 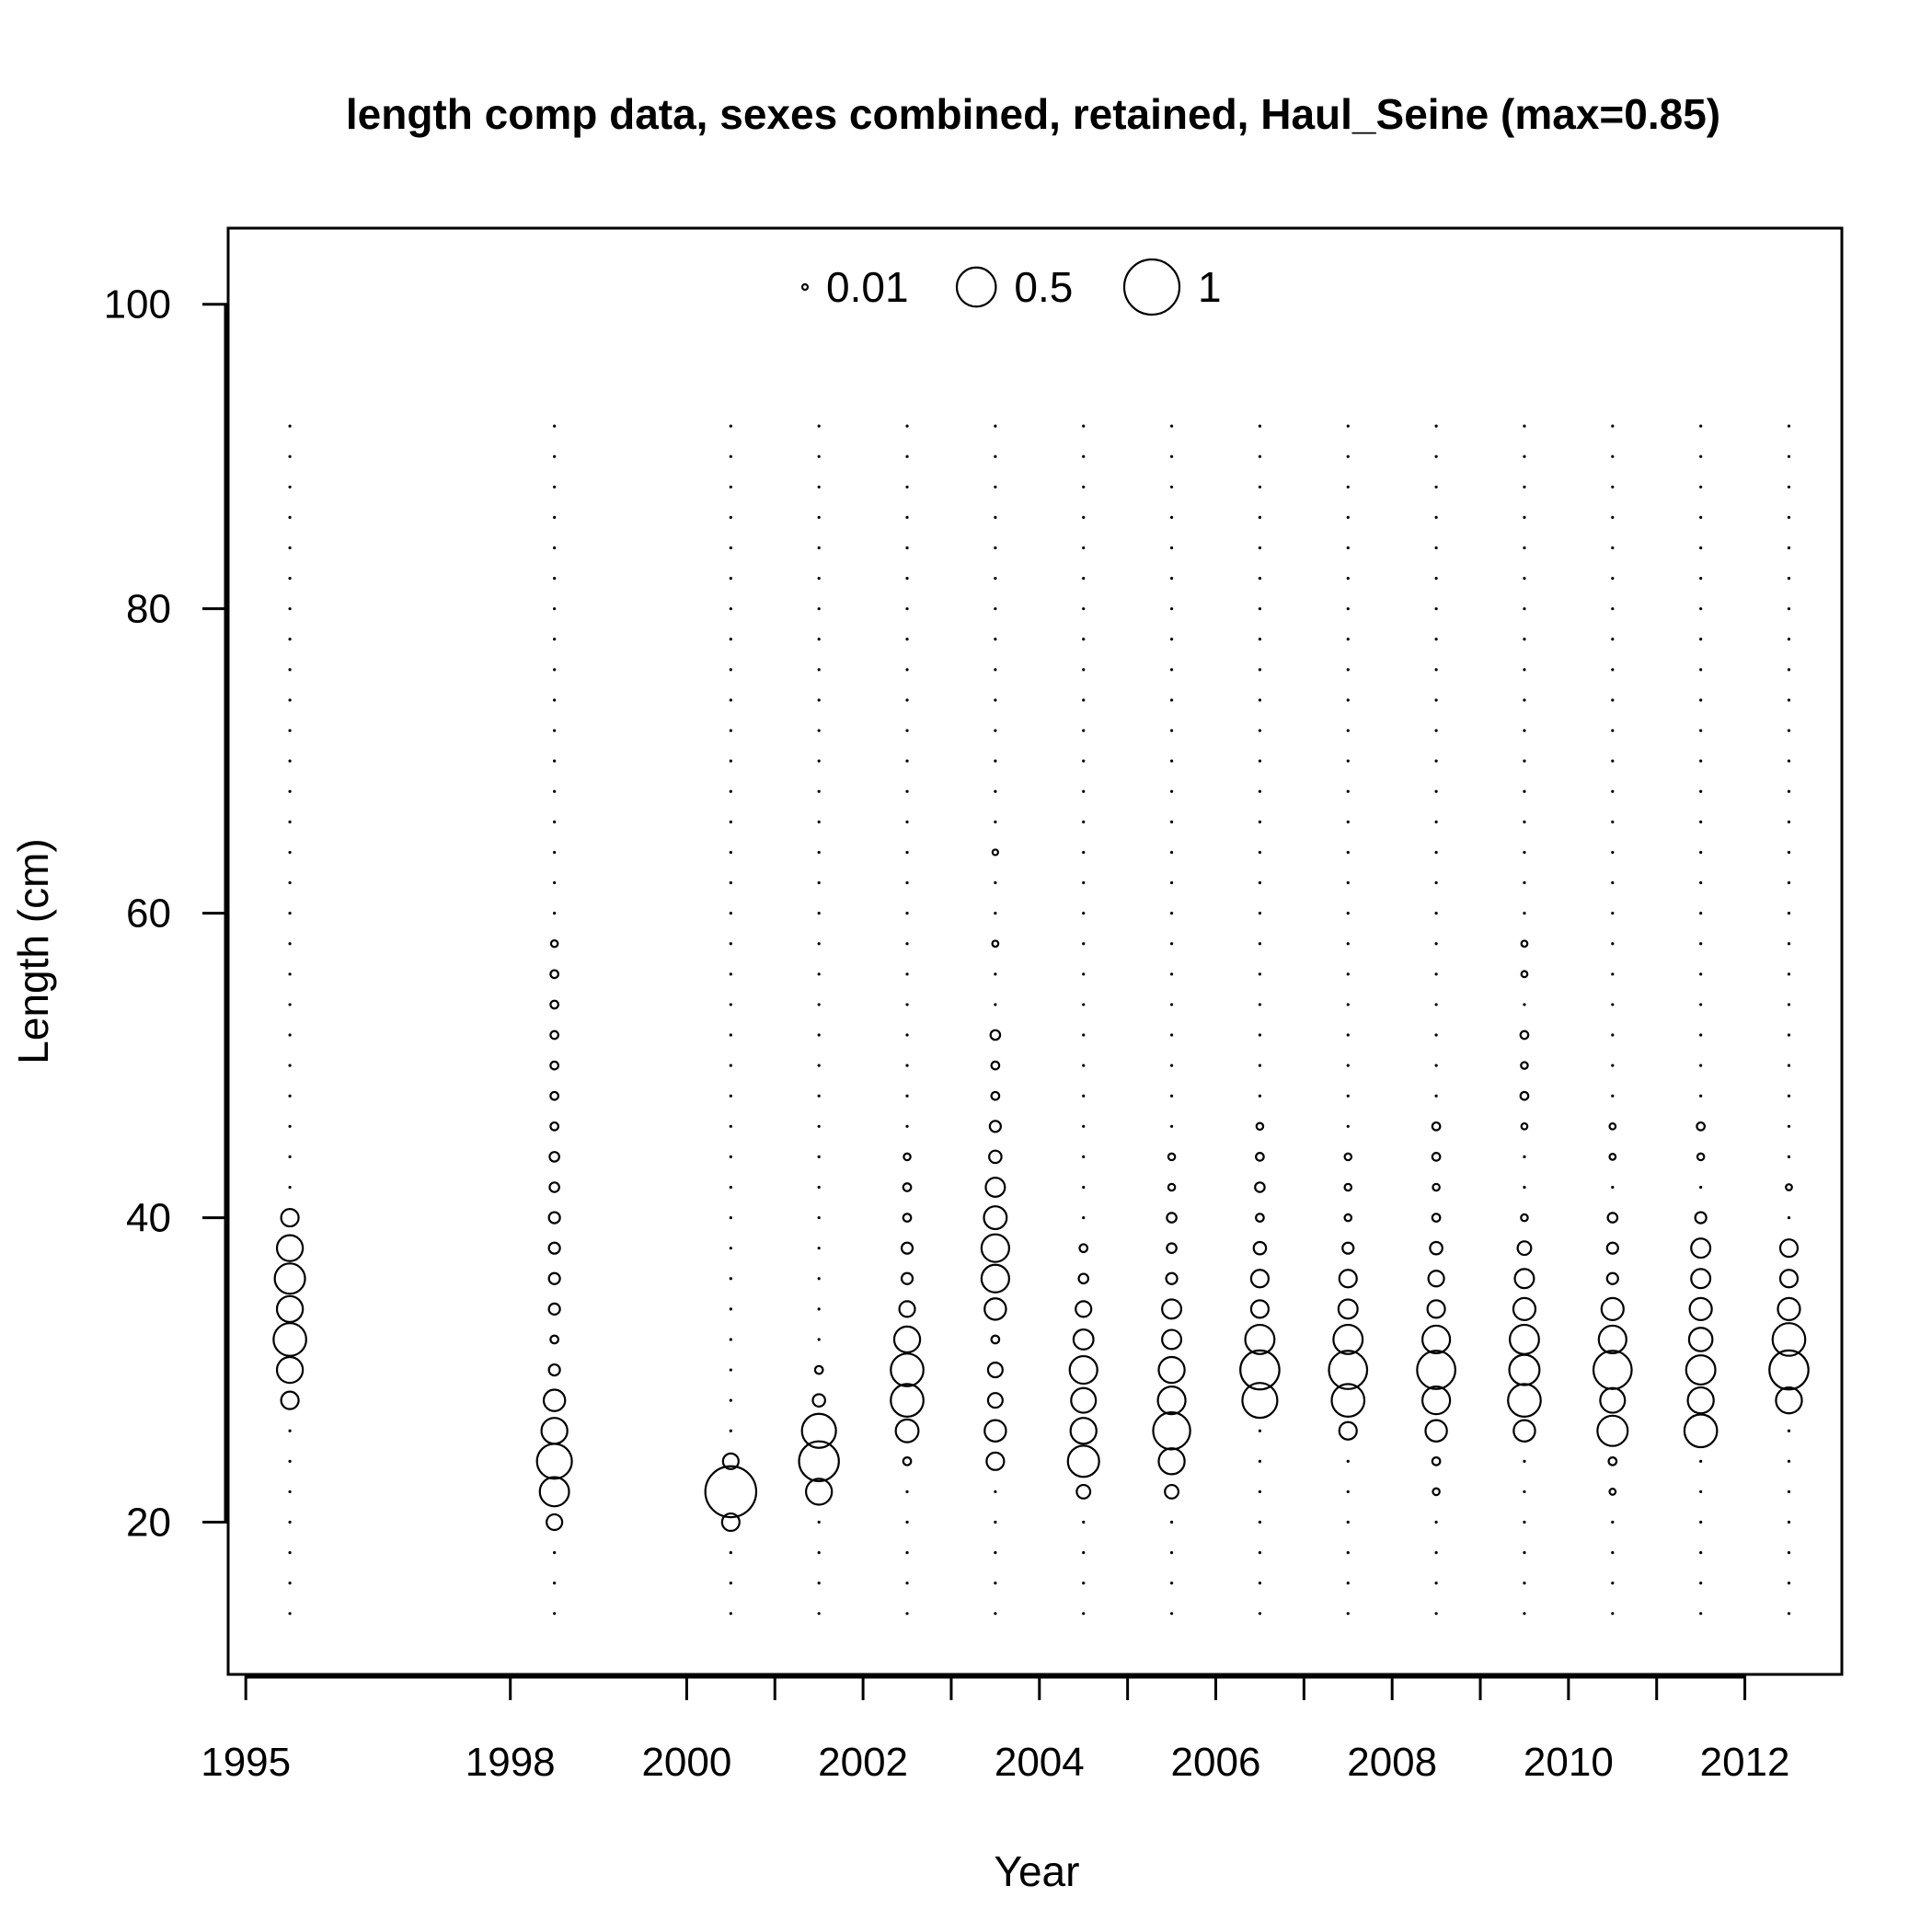 I want to click on bubble-size-legend: 0.01 0.5 1, so click(x=1011, y=287).